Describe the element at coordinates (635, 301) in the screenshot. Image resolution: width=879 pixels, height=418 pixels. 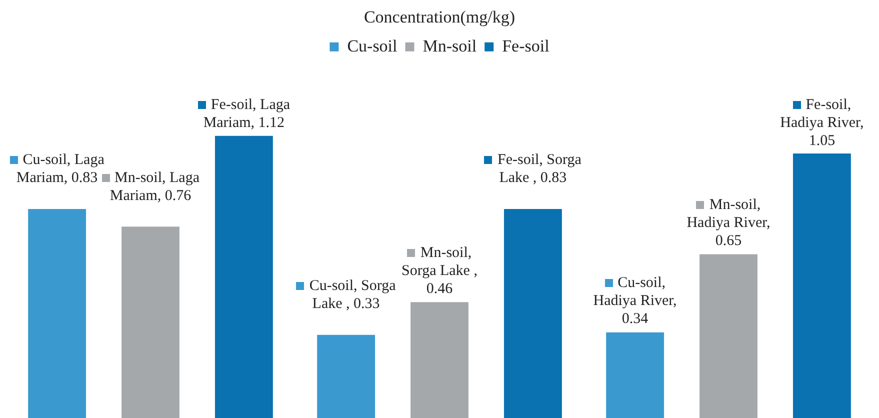
I see `data-label: Cu-soil, Hadiya River, 0.34` at that location.